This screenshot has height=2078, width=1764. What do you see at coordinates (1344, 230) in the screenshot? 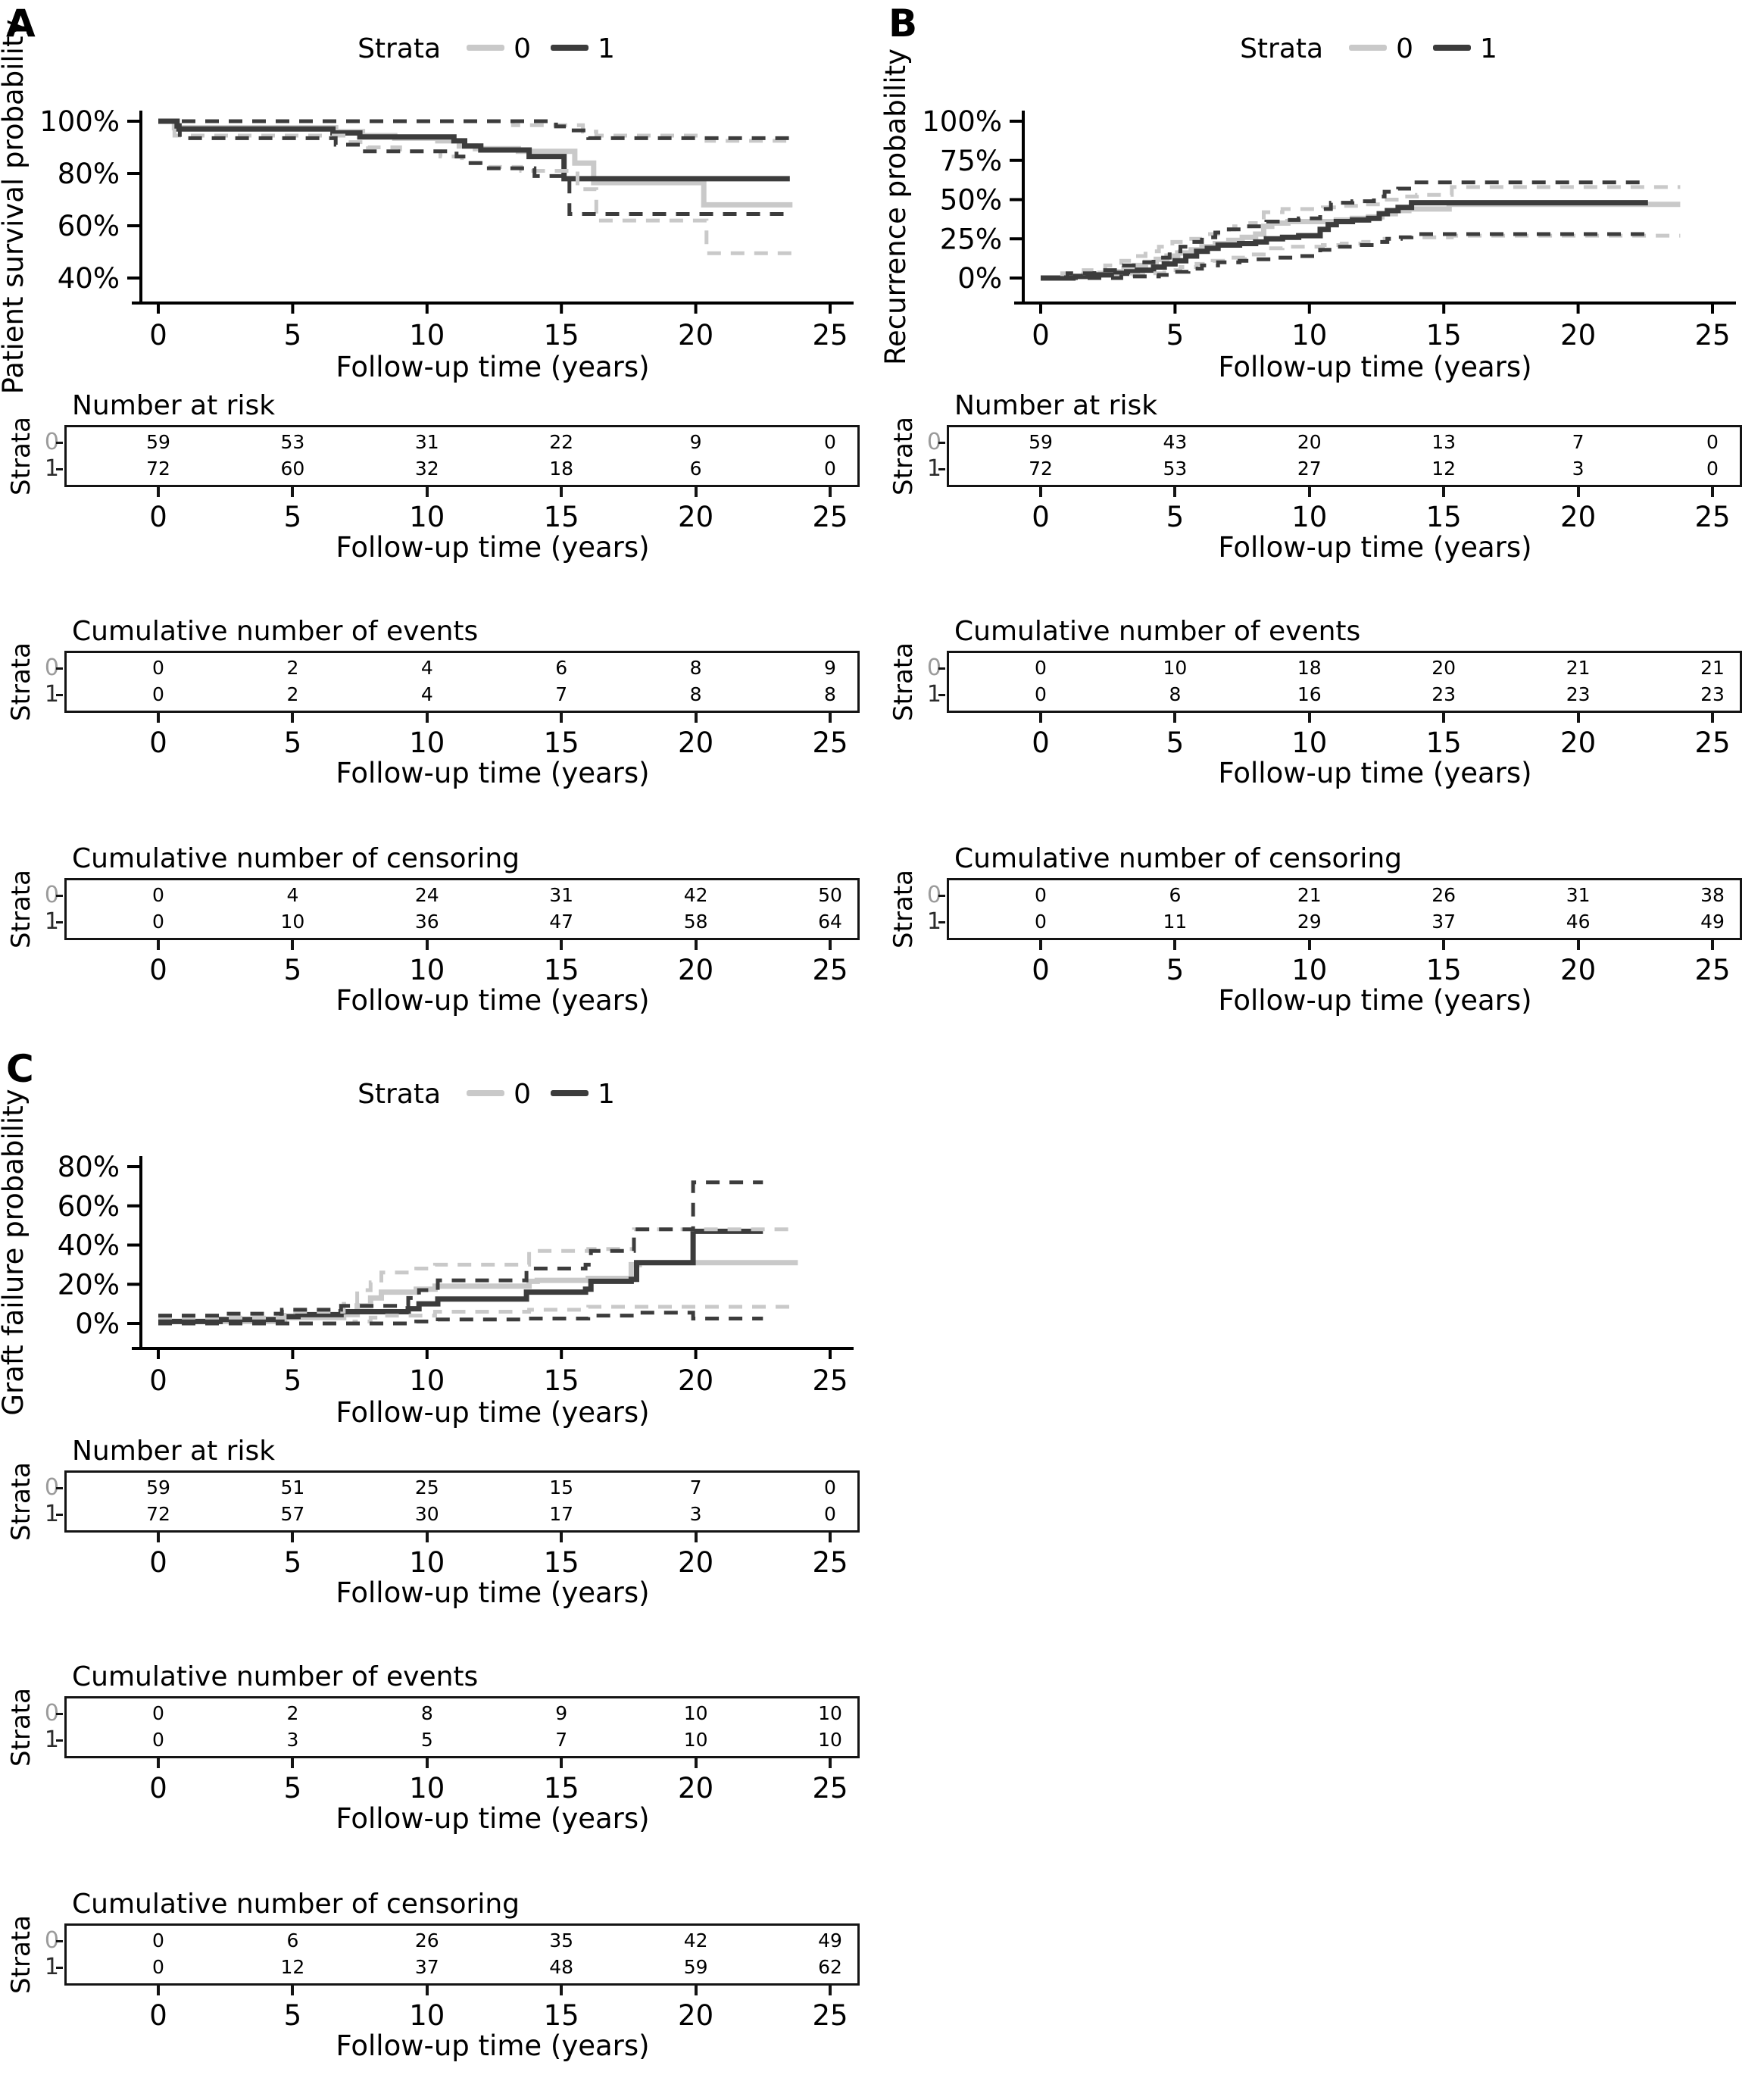
I see `series-stratum-1-upper-ci` at bounding box center [1344, 230].